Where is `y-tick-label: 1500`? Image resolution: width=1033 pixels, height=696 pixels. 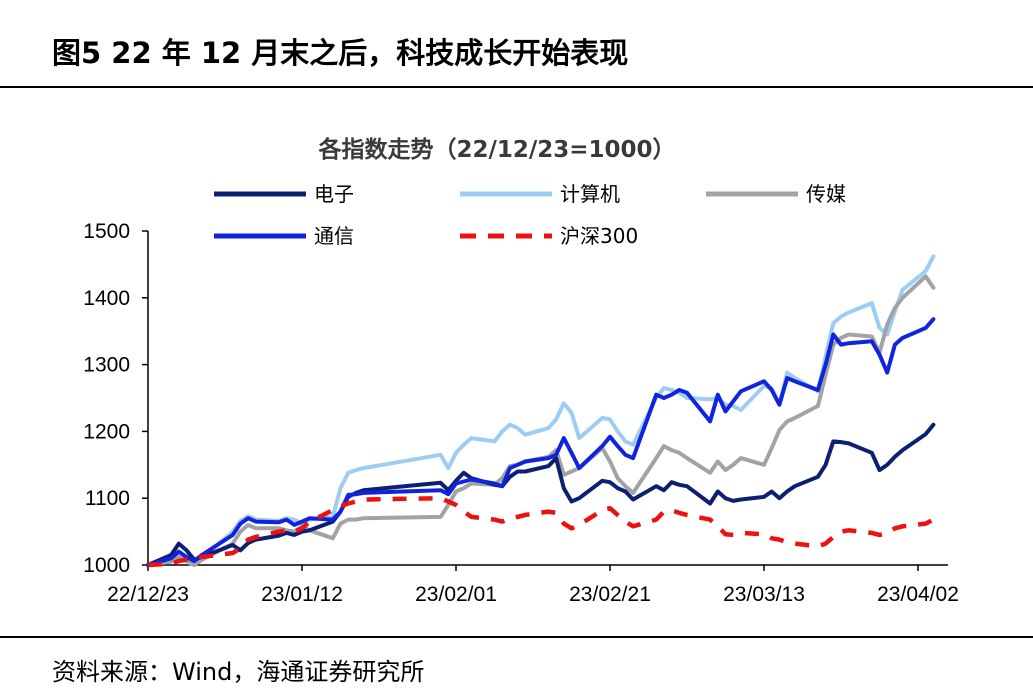 y-tick-label: 1500 is located at coordinates (106, 231).